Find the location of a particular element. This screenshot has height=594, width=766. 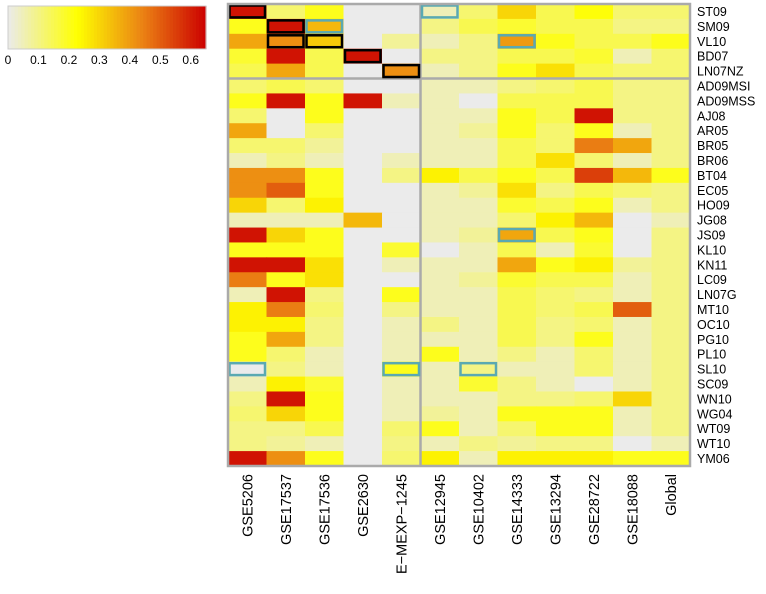

column-label: GSE17537 is located at coordinates (287, 509).